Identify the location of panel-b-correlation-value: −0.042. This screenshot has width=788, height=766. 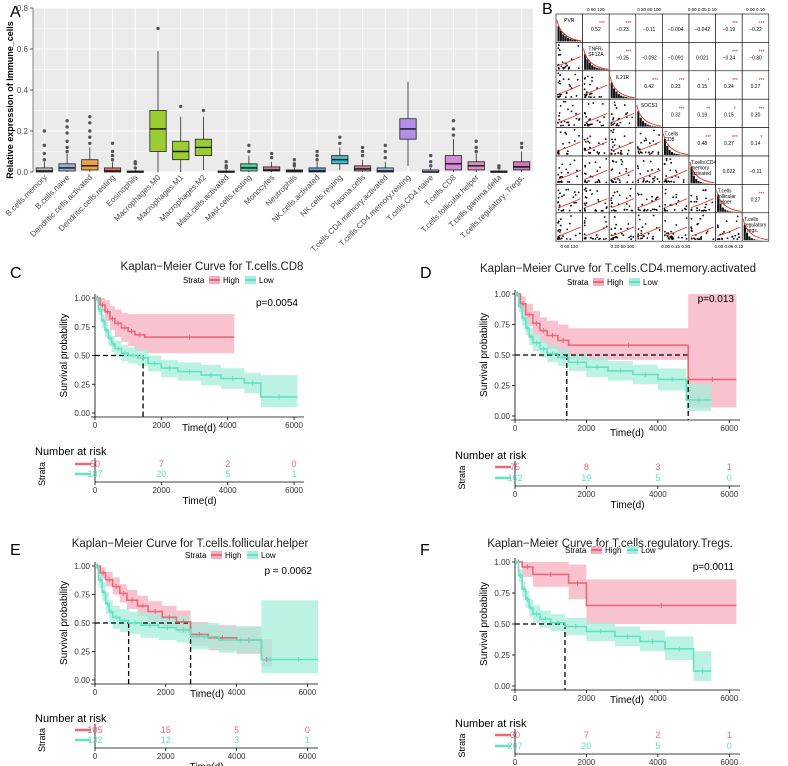
(703, 30).